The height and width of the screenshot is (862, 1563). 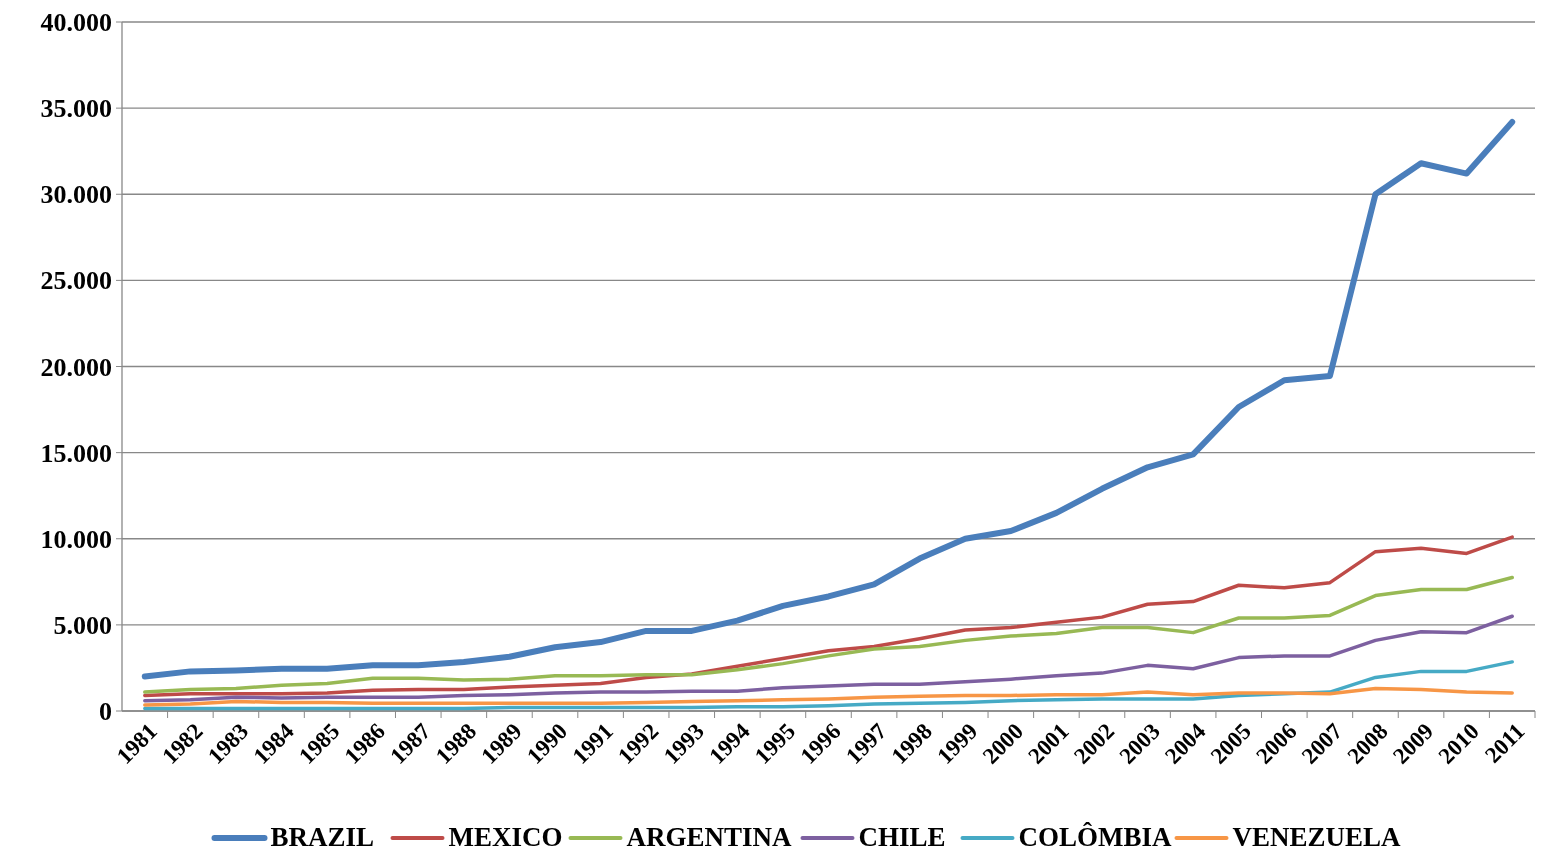 I want to click on legend-label: MEXICO, so click(x=505, y=837).